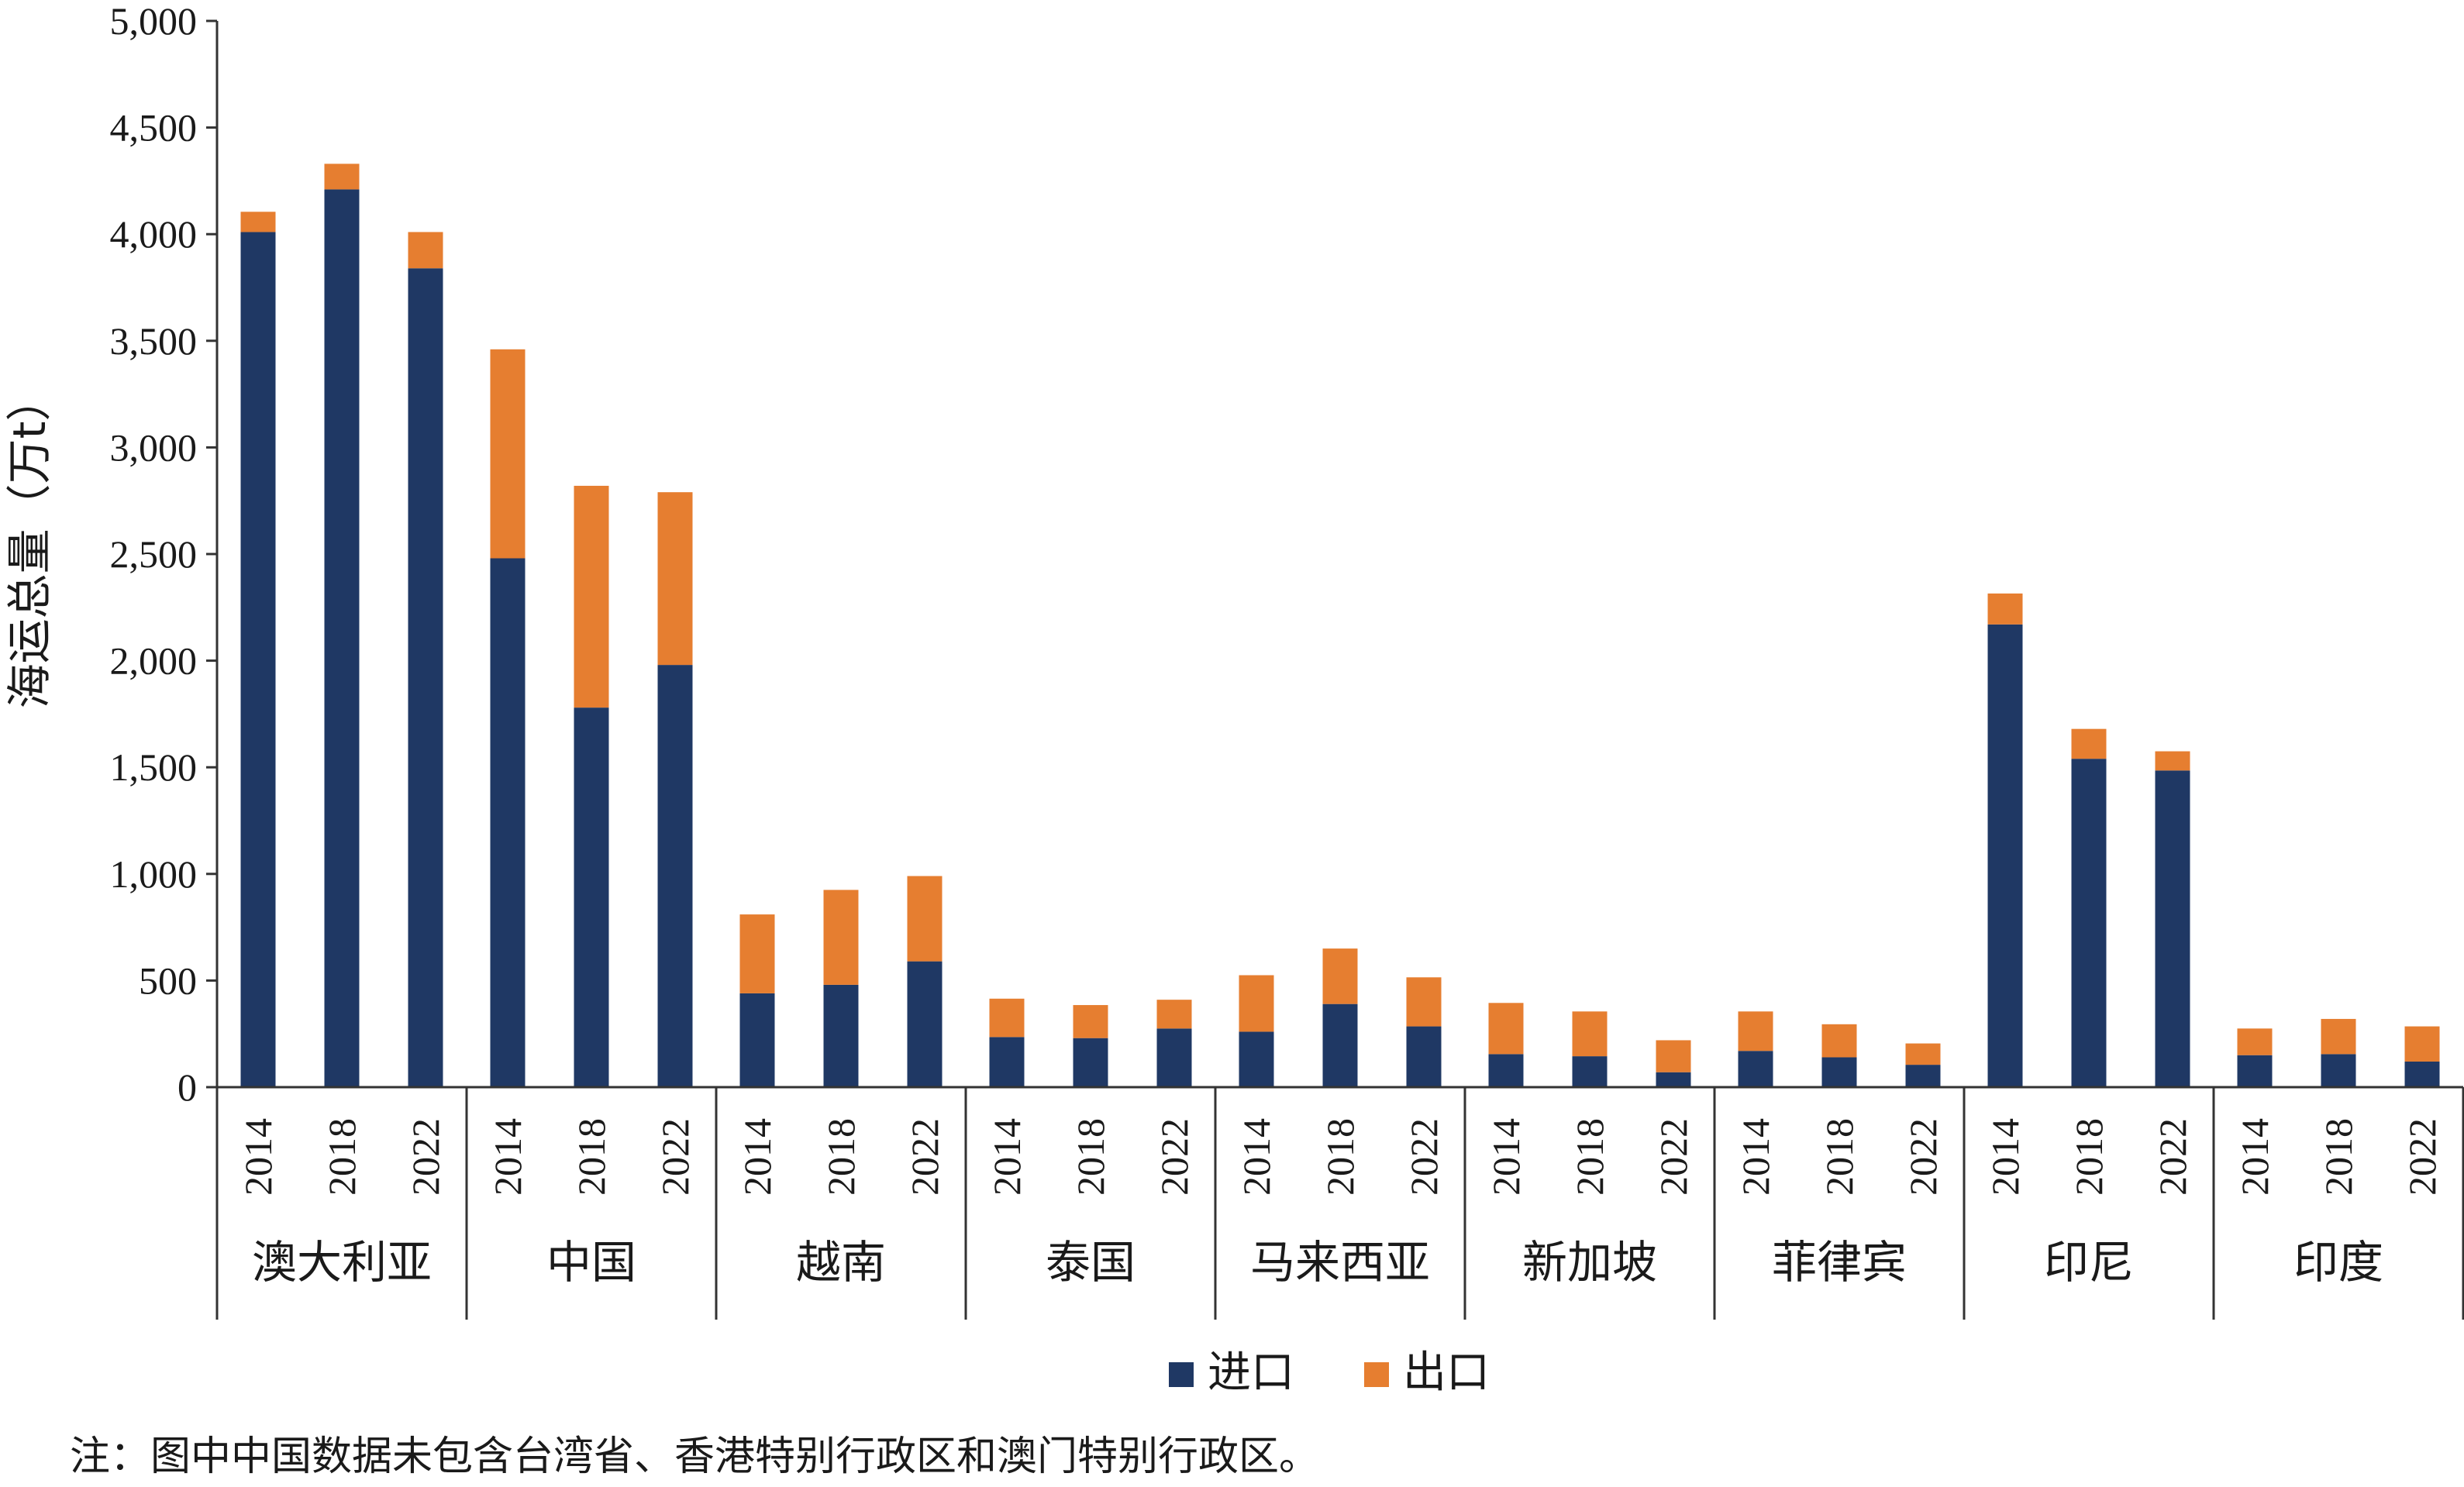 The image size is (2464, 1487). I want to click on x-group-label: 中国, so click(591, 1263).